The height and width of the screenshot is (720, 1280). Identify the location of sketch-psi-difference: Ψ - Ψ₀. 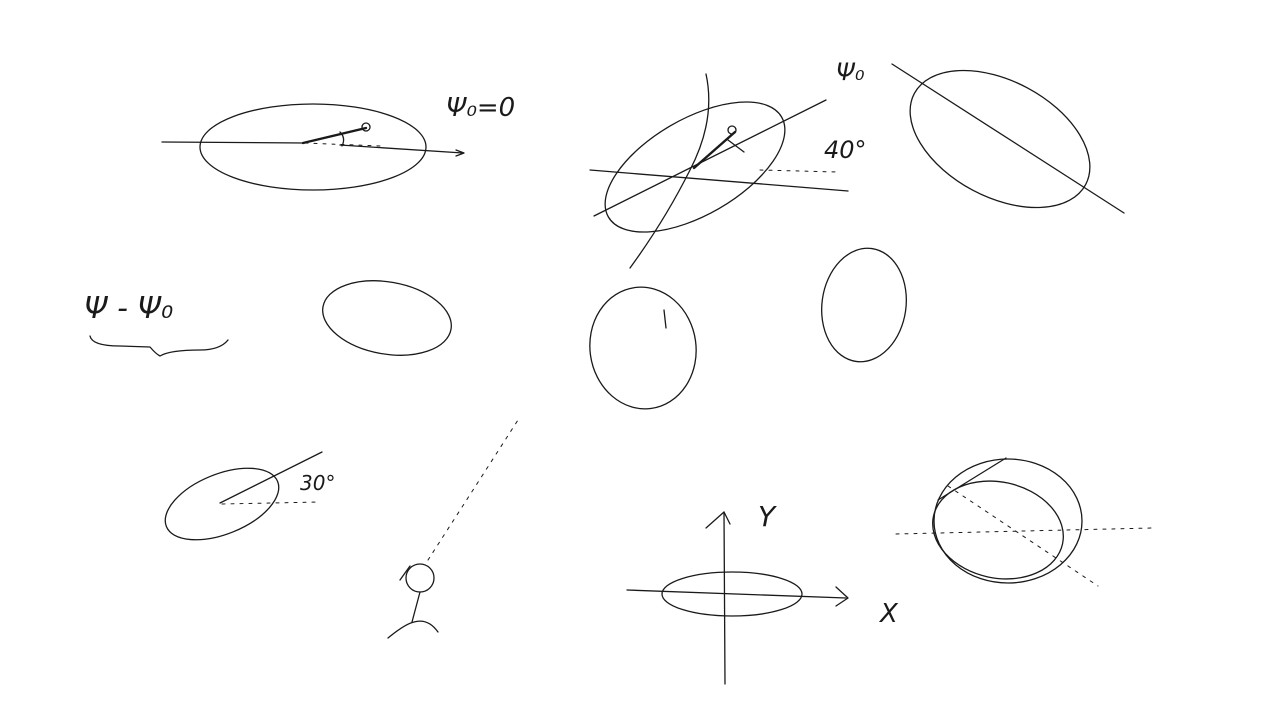
(156, 324).